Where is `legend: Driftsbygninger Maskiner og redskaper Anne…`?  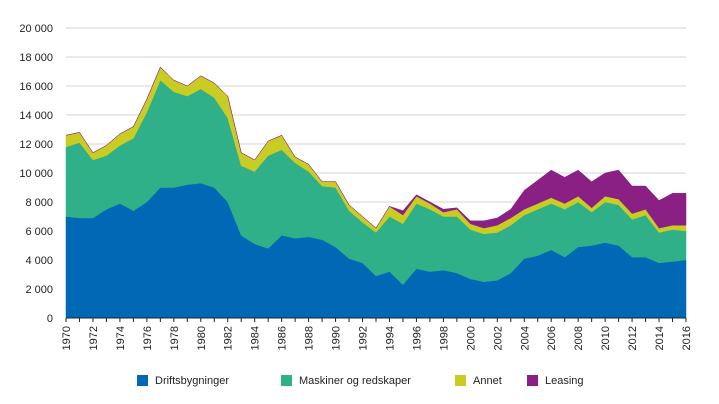 legend: Driftsbygninger Maskiner og redskaper Anne… is located at coordinates (360, 381).